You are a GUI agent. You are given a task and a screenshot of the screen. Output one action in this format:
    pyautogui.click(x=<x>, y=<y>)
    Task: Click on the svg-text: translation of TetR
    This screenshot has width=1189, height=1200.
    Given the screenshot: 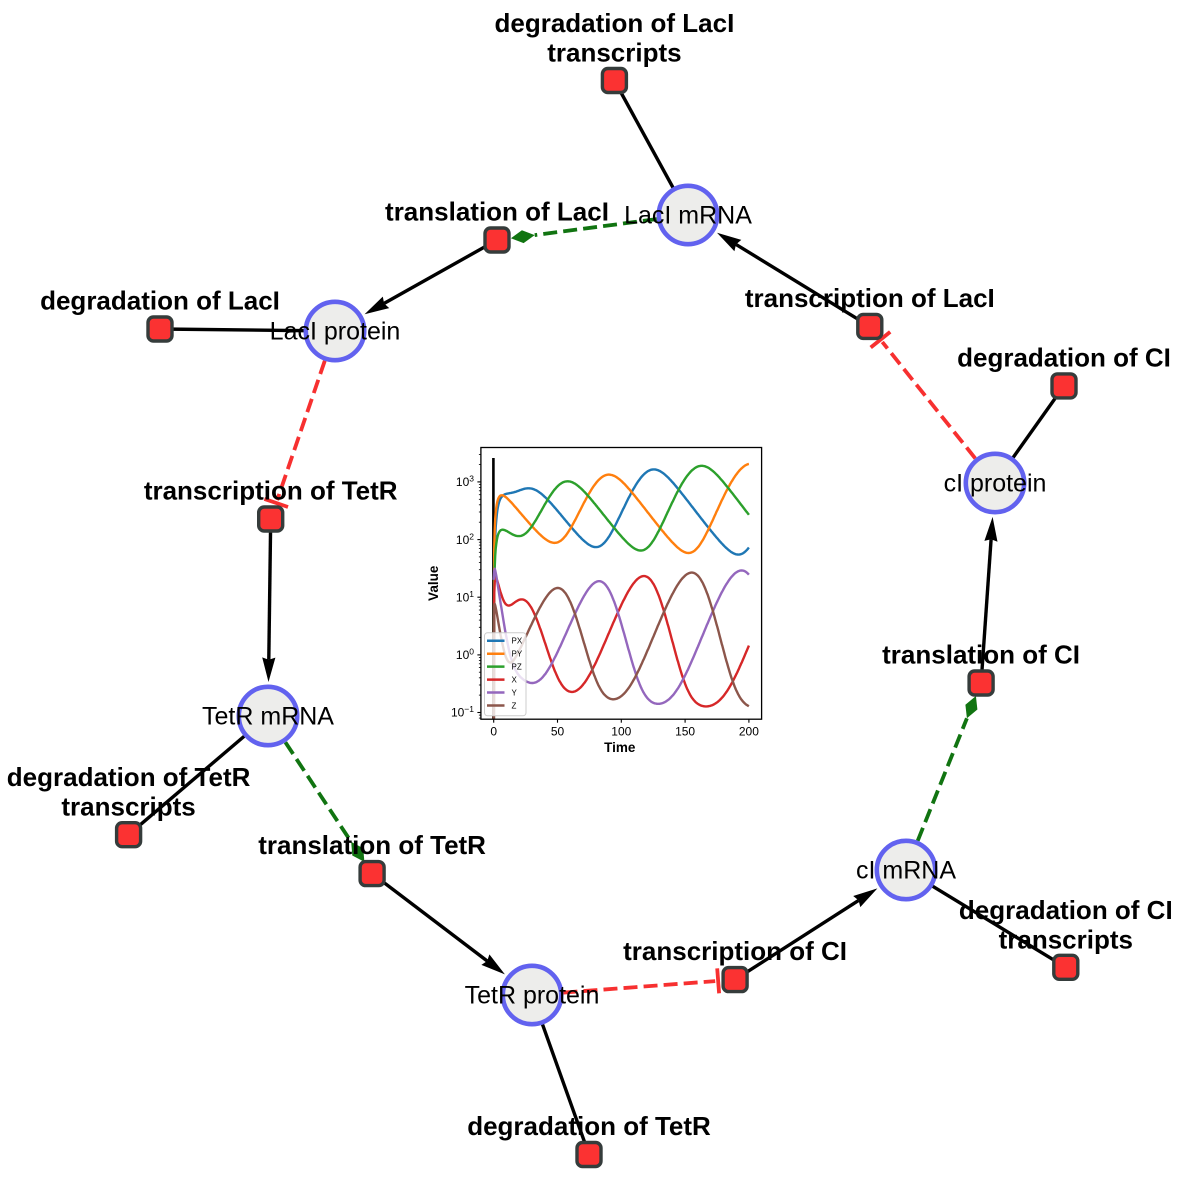 What is the action you would take?
    pyautogui.click(x=372, y=845)
    